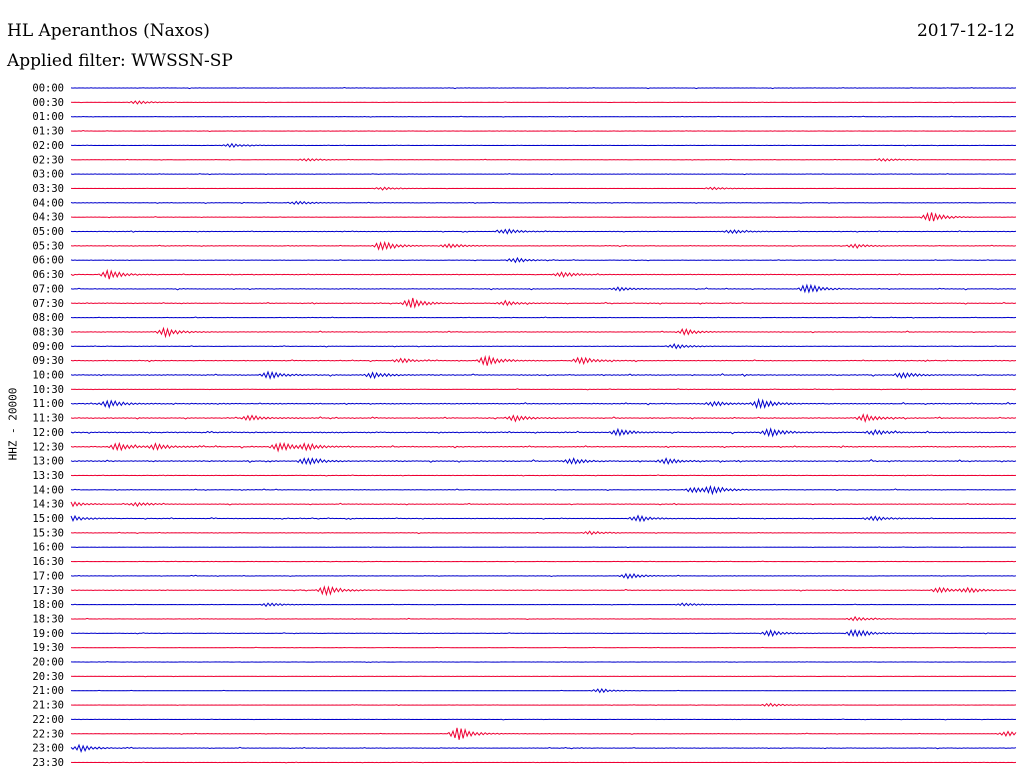 This screenshot has width=1024, height=780. I want to click on time-tick-label: 12:00, so click(48, 433).